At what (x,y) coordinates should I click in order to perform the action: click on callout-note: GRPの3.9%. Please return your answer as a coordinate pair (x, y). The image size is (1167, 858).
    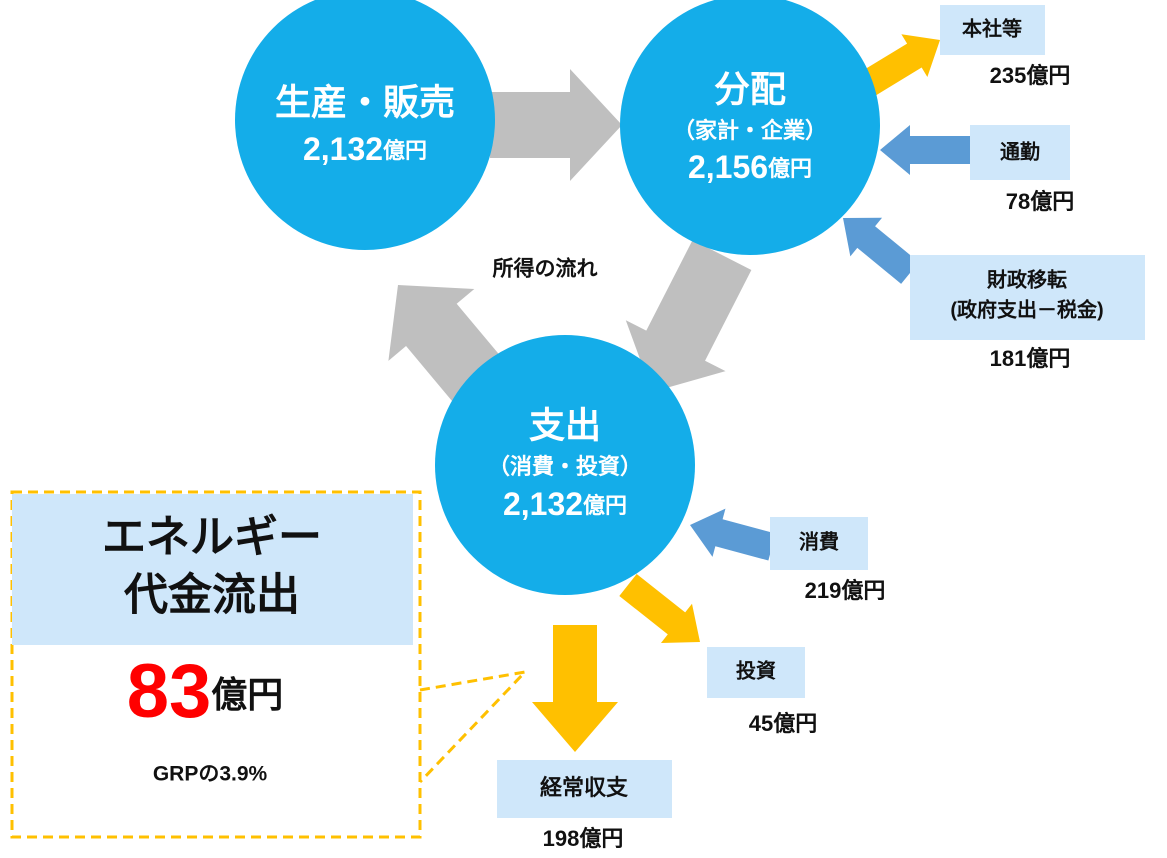
    Looking at the image, I should click on (210, 774).